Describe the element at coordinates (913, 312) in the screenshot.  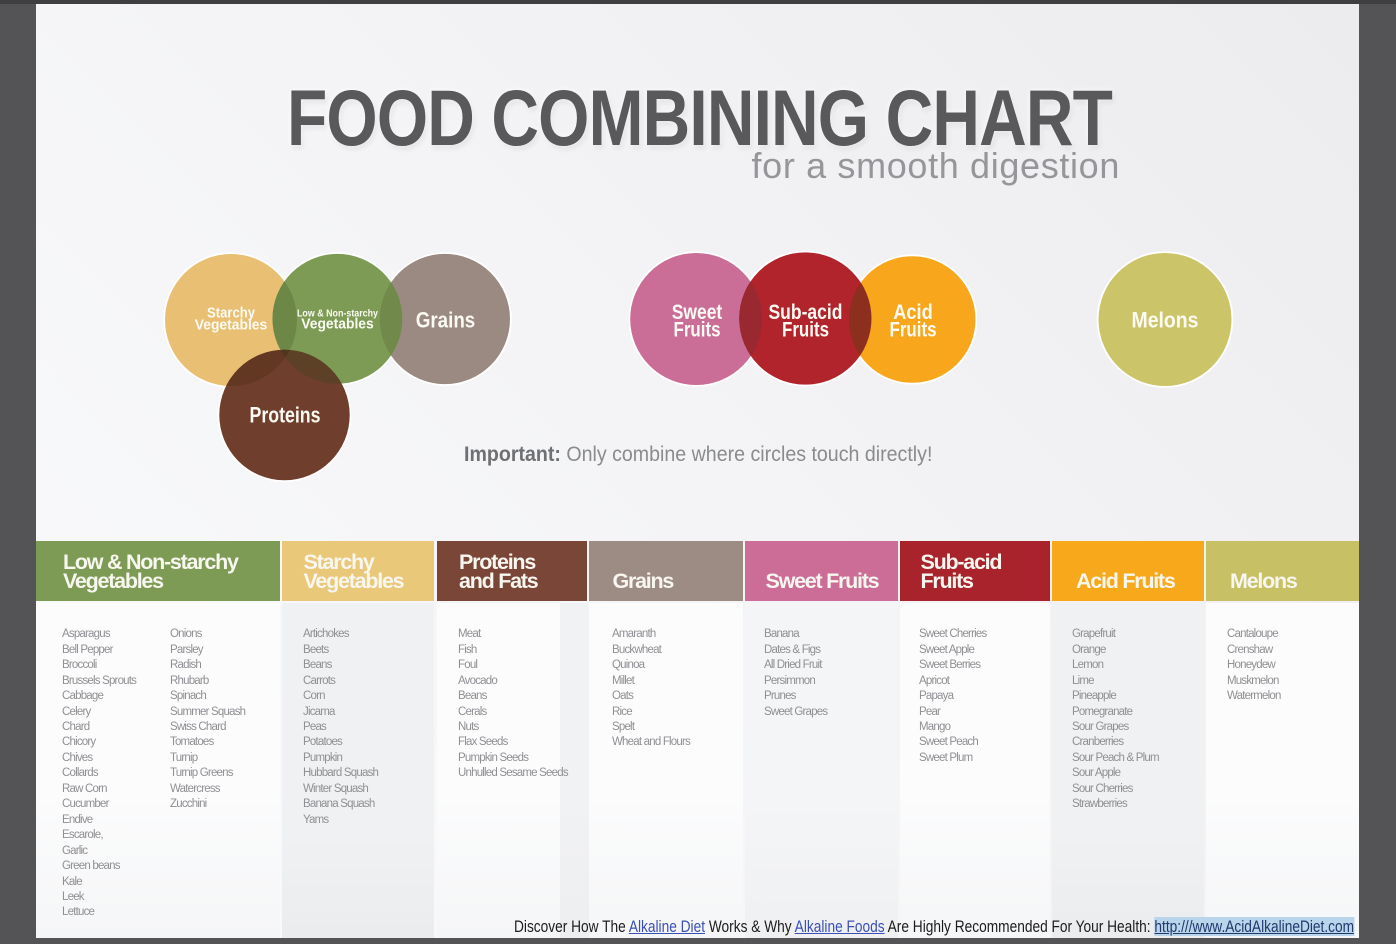
I see `svg-text: Acid` at that location.